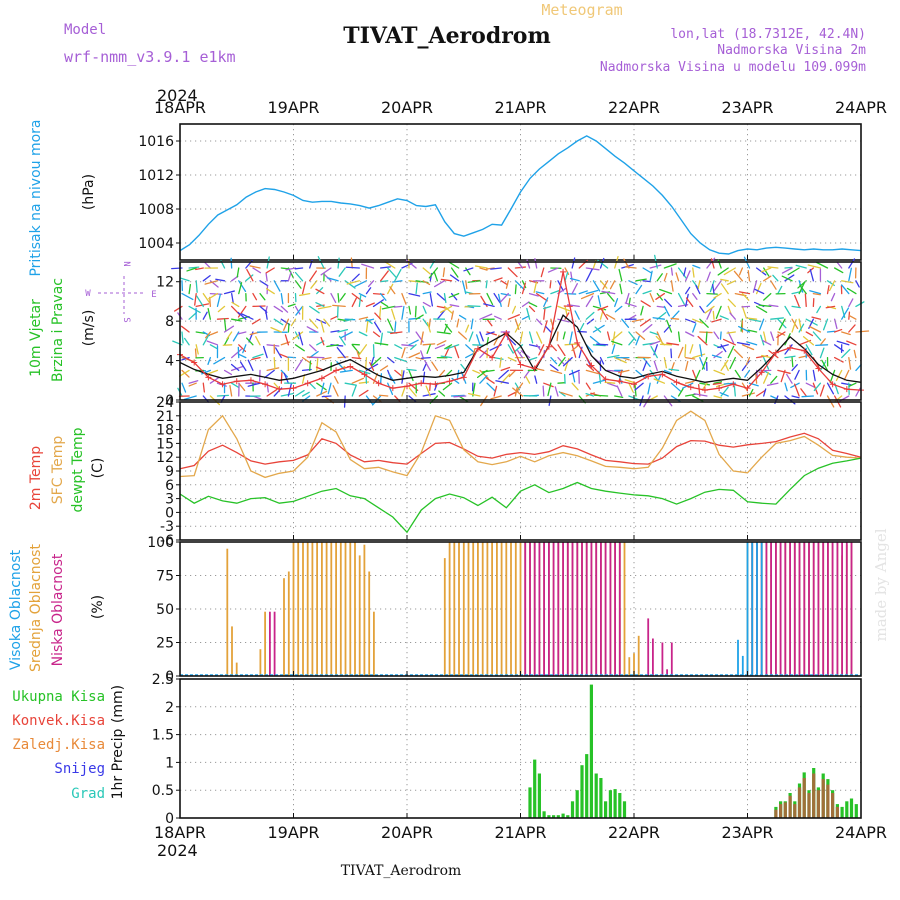 This screenshot has height=900, width=900. Describe the element at coordinates (58, 697) in the screenshot. I see `legend-total-rain: Ukupna Kisa` at that location.